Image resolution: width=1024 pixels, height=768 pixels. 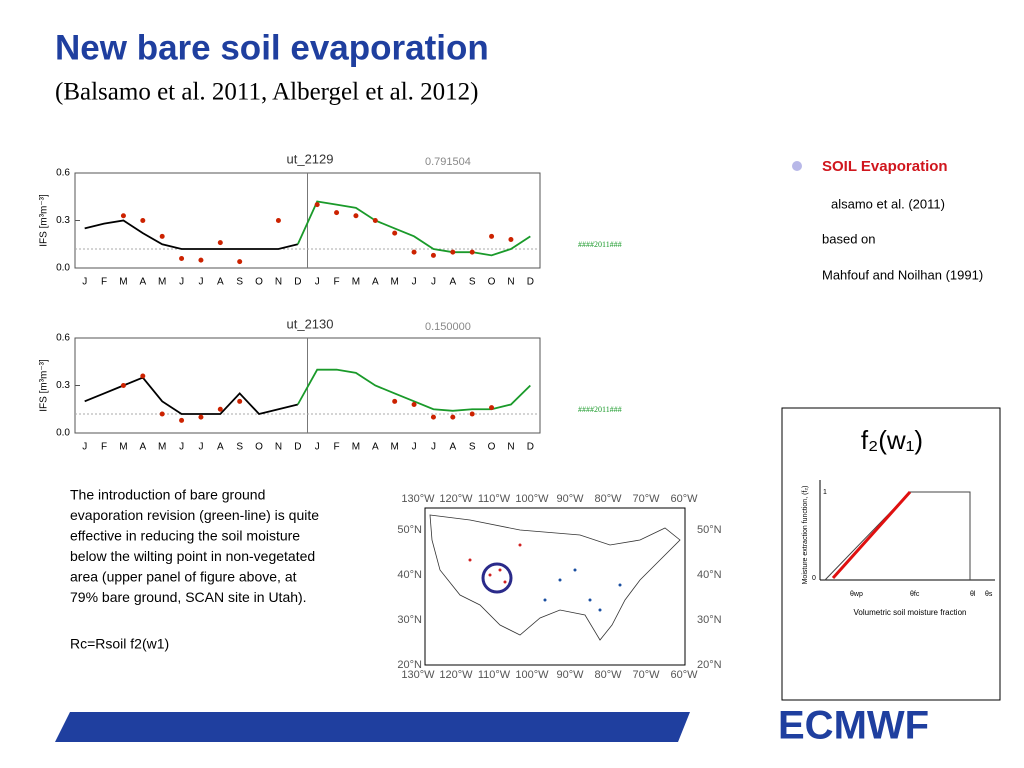 What do you see at coordinates (555, 586) in the screenshot?
I see `map` at bounding box center [555, 586].